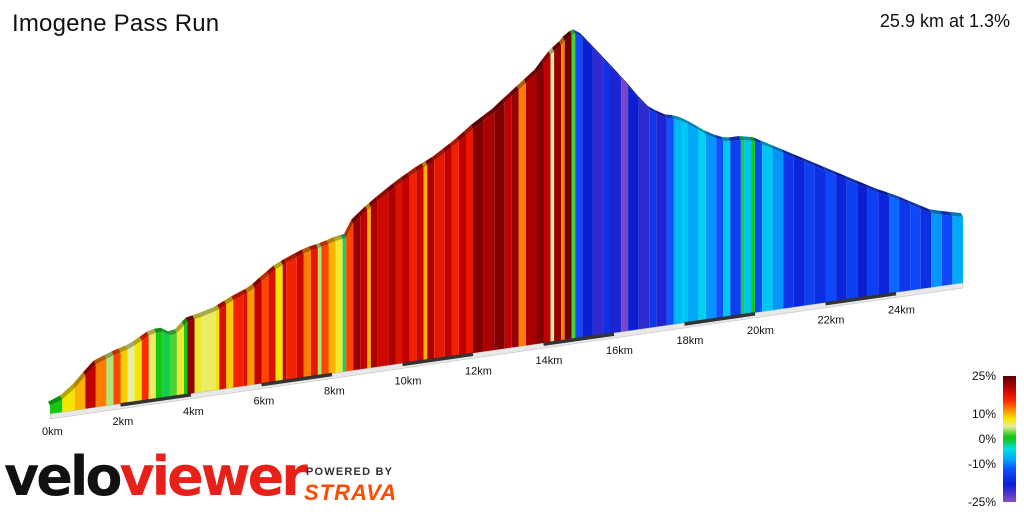 The width and height of the screenshot is (1024, 512). Describe the element at coordinates (982, 464) in the screenshot. I see `legend-tick-label: -10%` at that location.